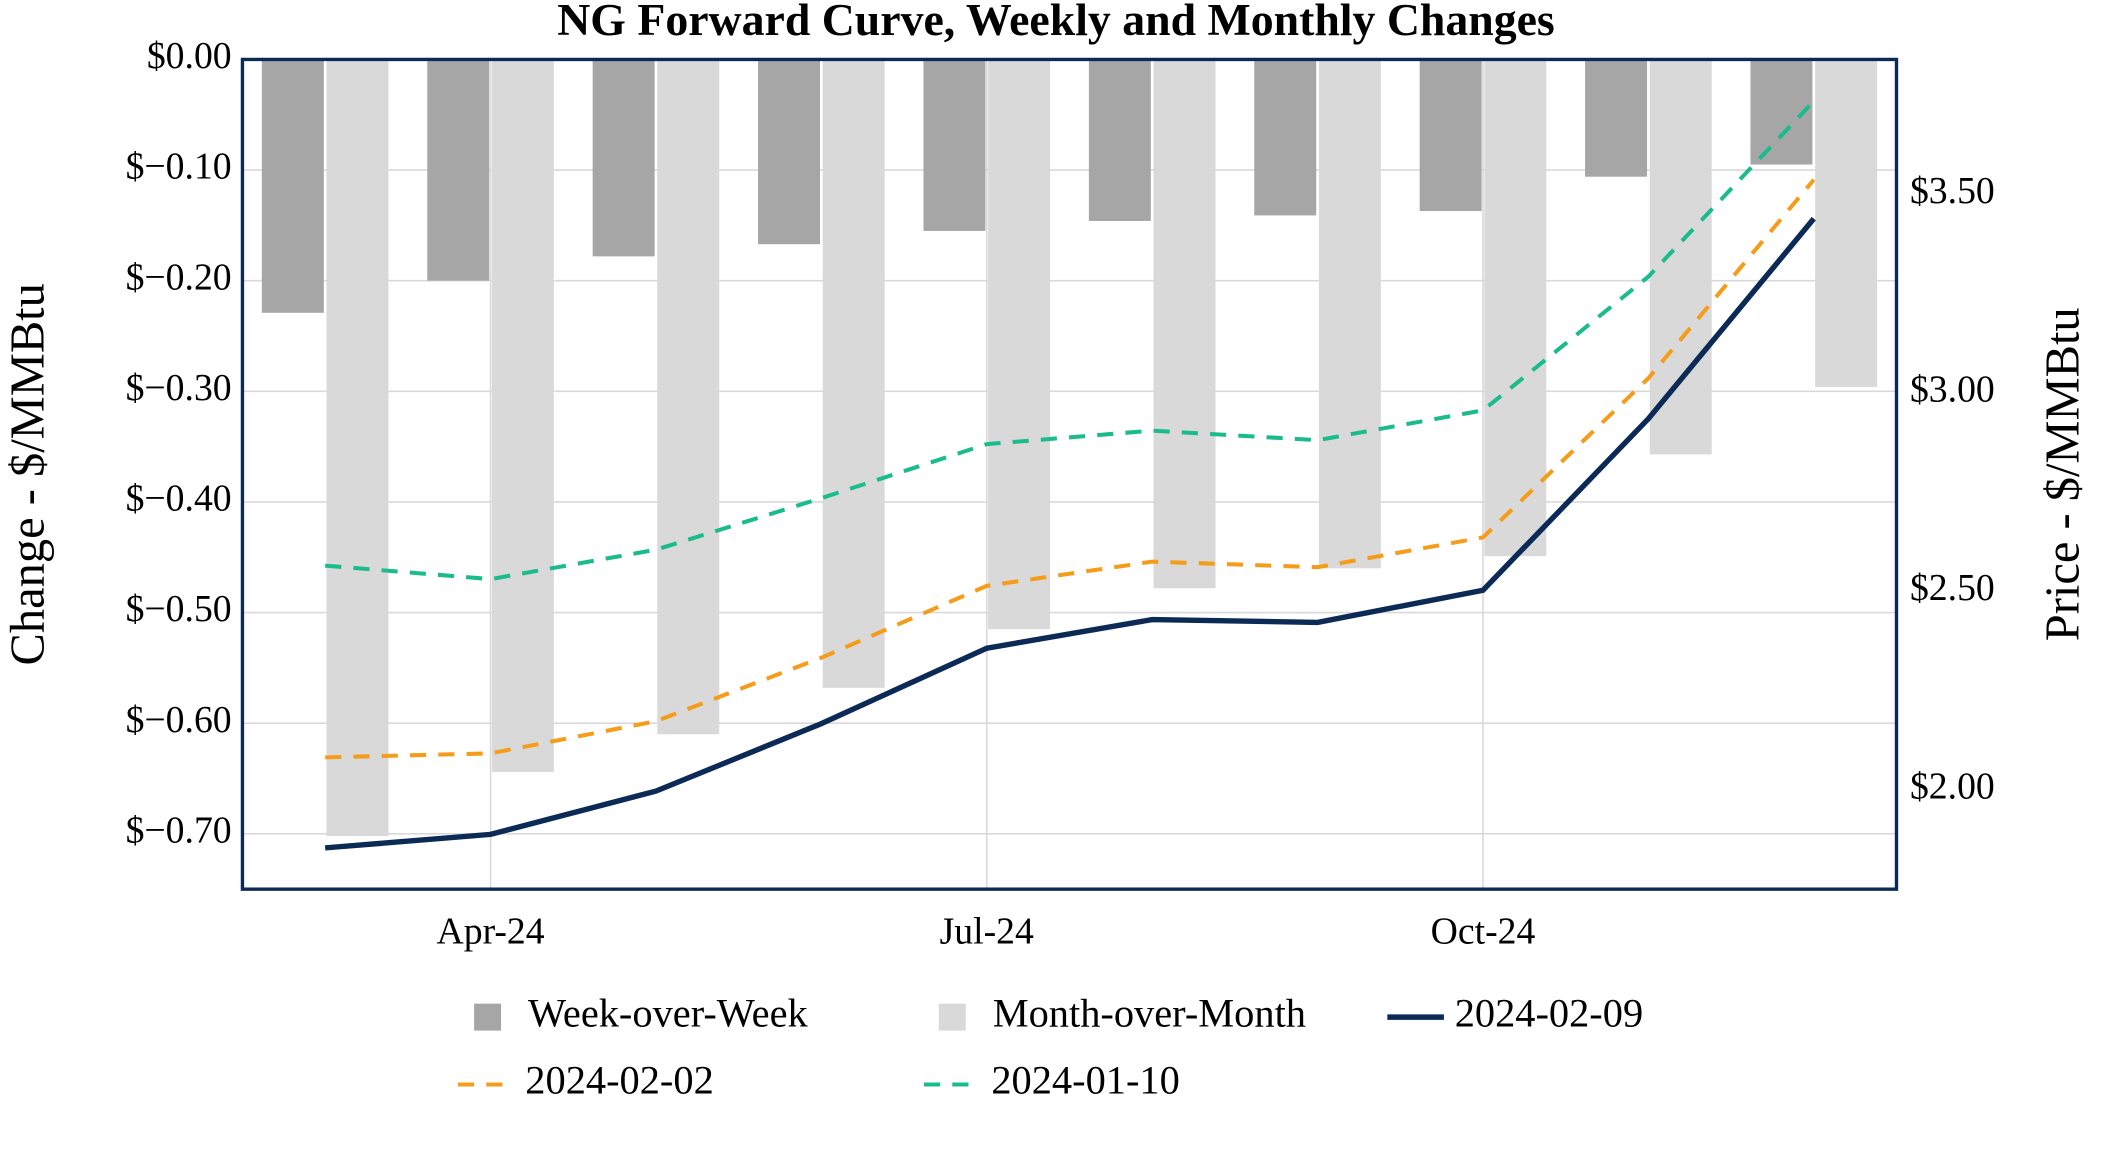 Image resolution: width=2112 pixels, height=1152 pixels. What do you see at coordinates (1952, 191) in the screenshot?
I see `y2-tick-label: $3.50` at bounding box center [1952, 191].